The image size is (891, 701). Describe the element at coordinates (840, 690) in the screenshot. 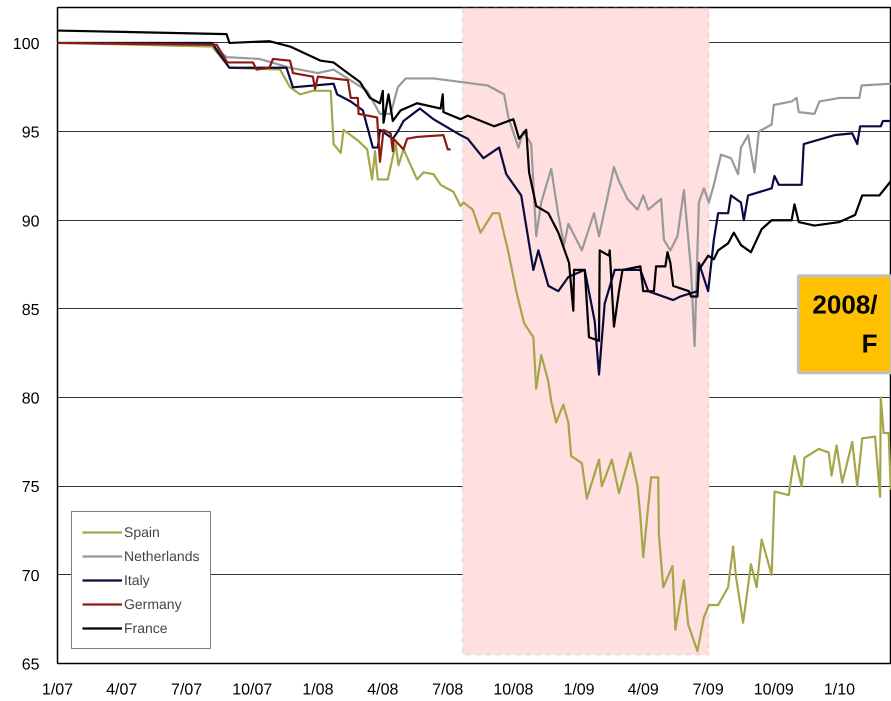

I see `x-tick-label: 1/10` at that location.